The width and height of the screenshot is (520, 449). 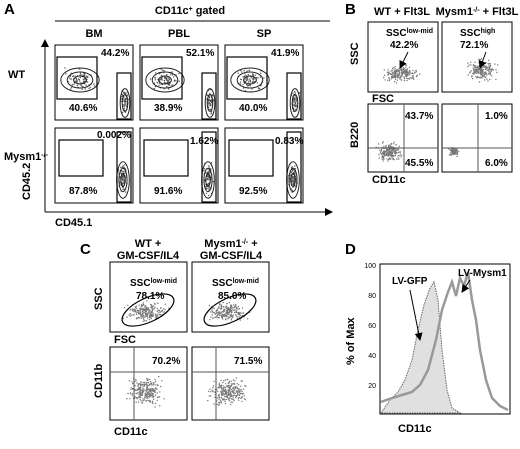 What do you see at coordinates (264, 34) in the screenshot?
I see `column-label: SP` at bounding box center [264, 34].